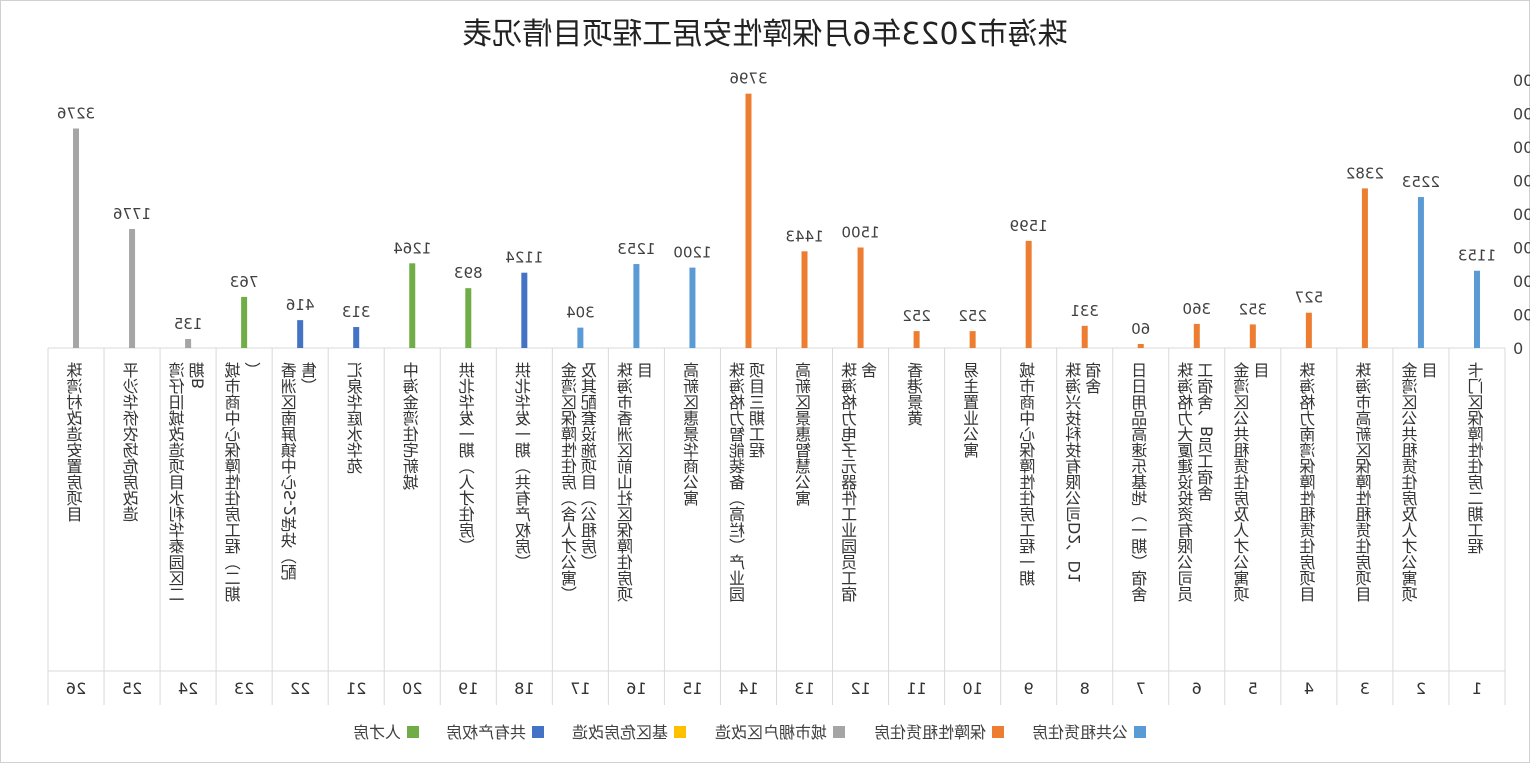 The height and width of the screenshot is (763, 1530). What do you see at coordinates (1028, 474) in the screenshot?
I see `category-label: 城市商中心保障性住房工程一期` at bounding box center [1028, 474].